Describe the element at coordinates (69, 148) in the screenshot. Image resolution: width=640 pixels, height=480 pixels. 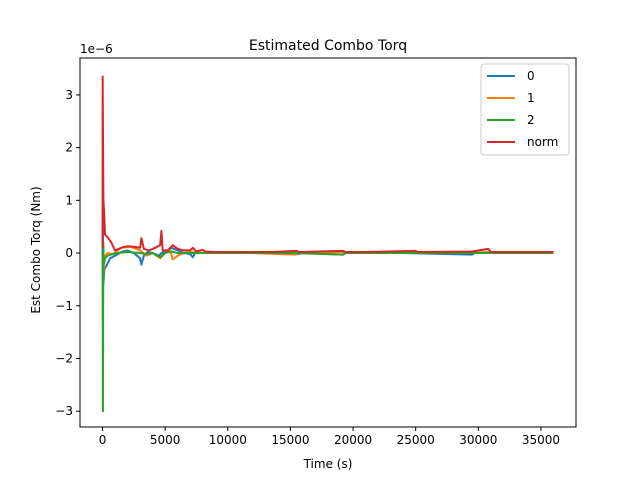
I see `y-tick-label: 2` at that location.